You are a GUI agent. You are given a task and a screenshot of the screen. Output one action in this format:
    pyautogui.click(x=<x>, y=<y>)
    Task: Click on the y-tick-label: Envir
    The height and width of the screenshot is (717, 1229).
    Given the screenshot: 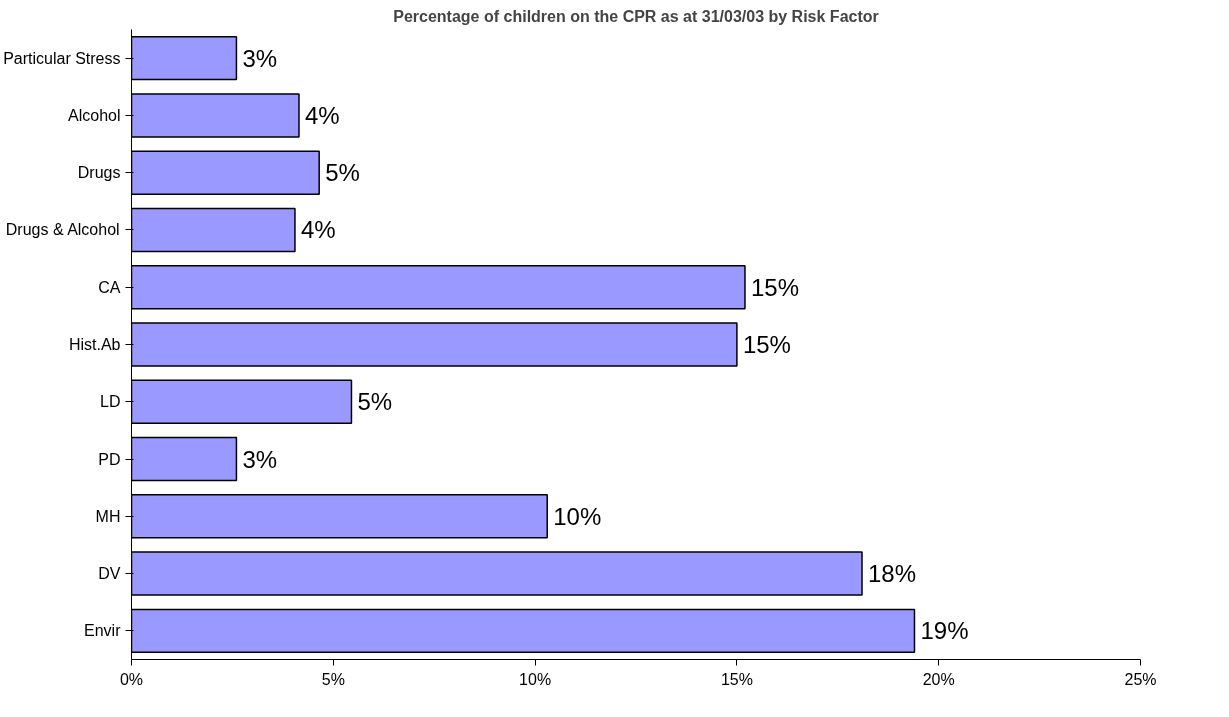 What is the action you would take?
    pyautogui.click(x=103, y=631)
    